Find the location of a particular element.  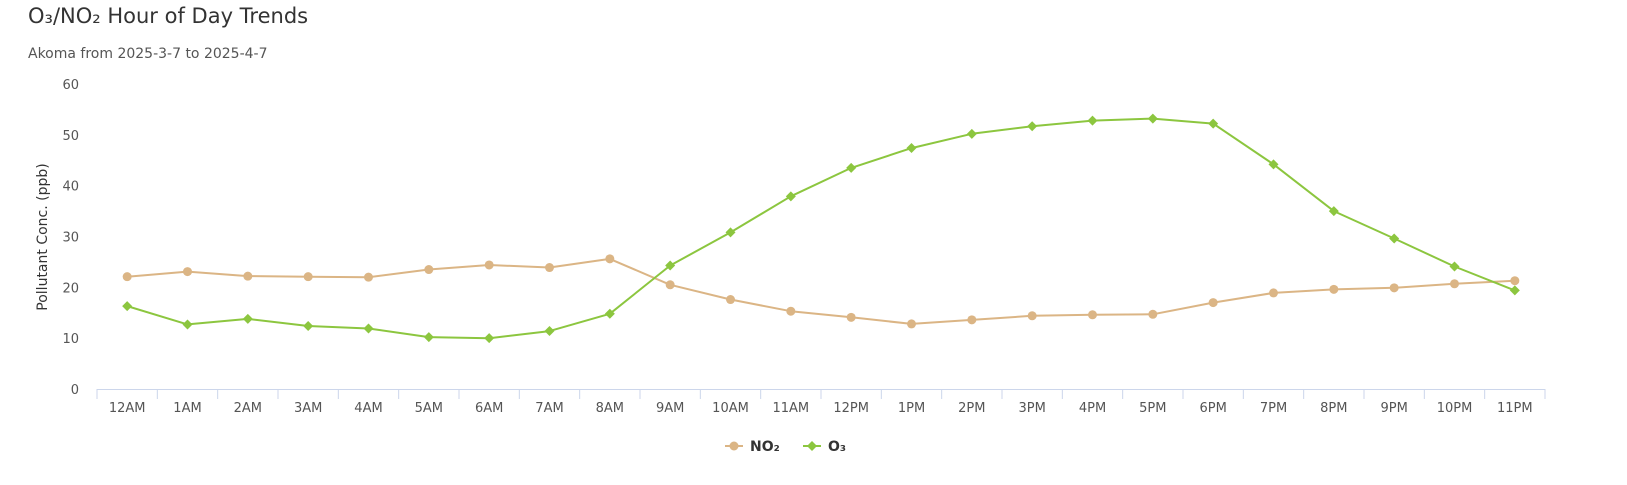

x-tick-label: 7AM is located at coordinates (549, 408).